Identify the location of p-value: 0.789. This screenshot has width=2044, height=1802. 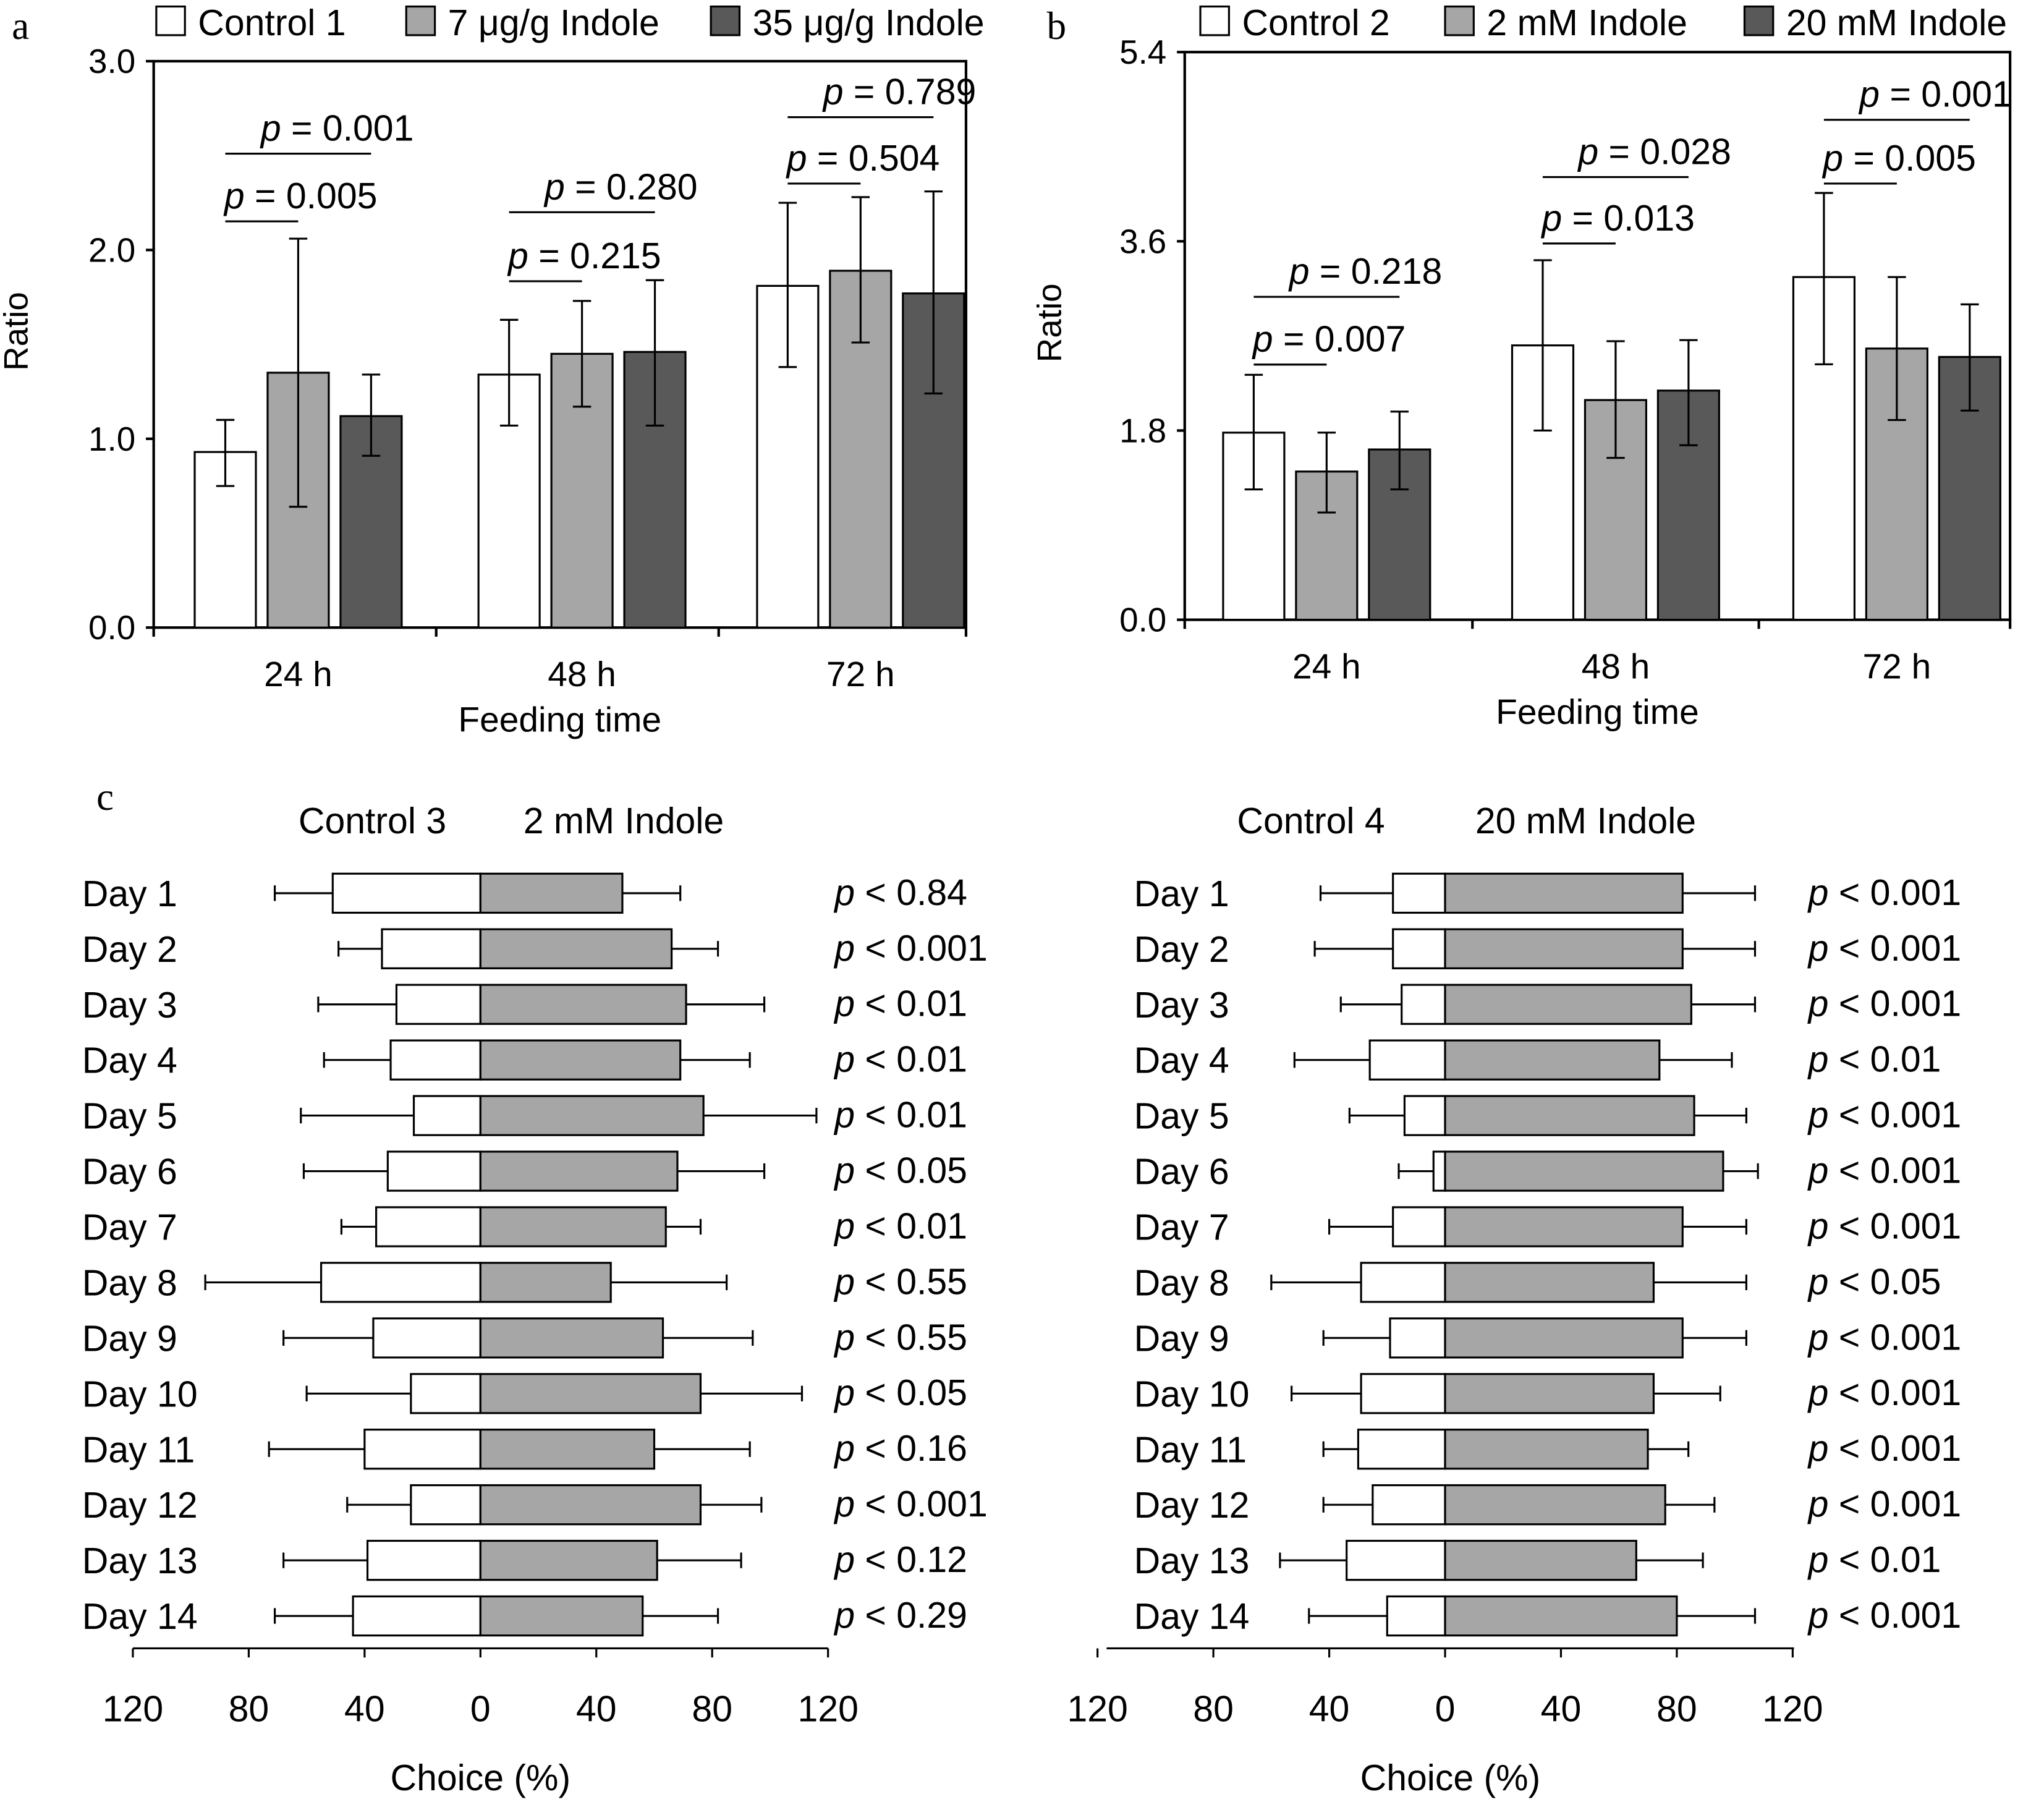
(931, 92).